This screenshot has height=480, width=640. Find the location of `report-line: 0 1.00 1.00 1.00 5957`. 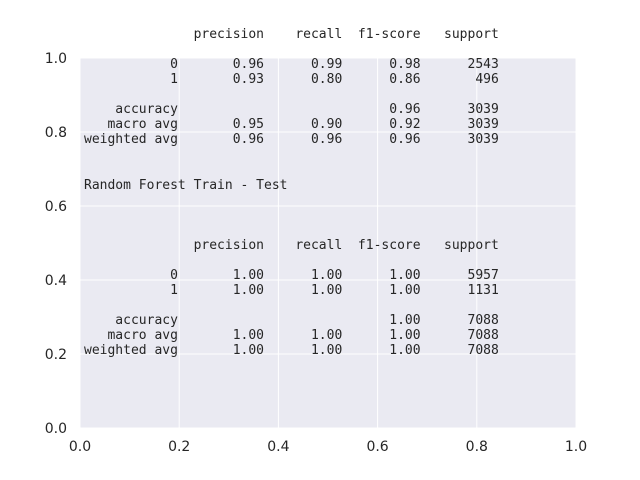

report-line: 0 1.00 1.00 1.00 5957 is located at coordinates (291, 275).